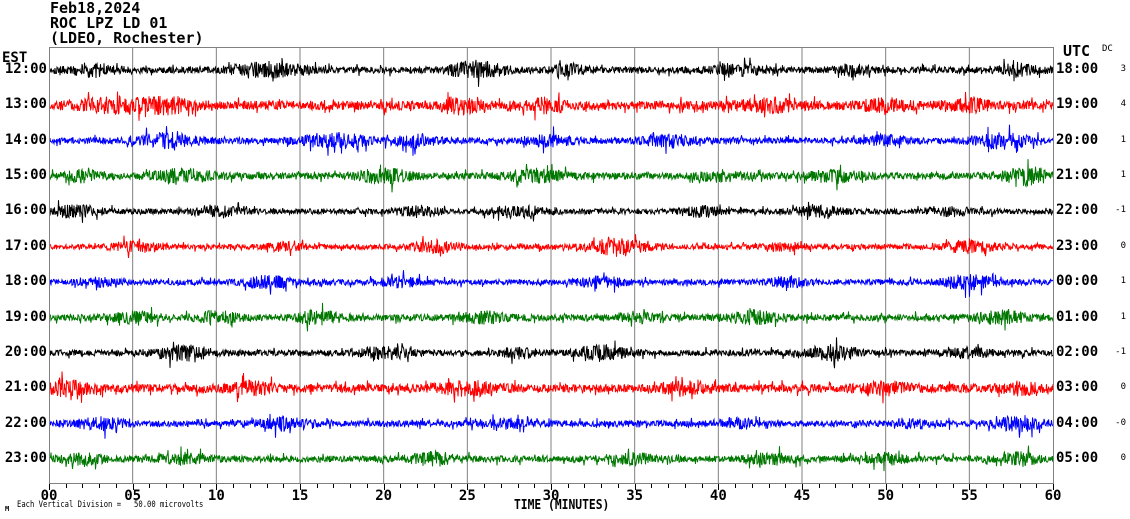  I want to click on utc-axis-label: UTC, so click(1077, 51).